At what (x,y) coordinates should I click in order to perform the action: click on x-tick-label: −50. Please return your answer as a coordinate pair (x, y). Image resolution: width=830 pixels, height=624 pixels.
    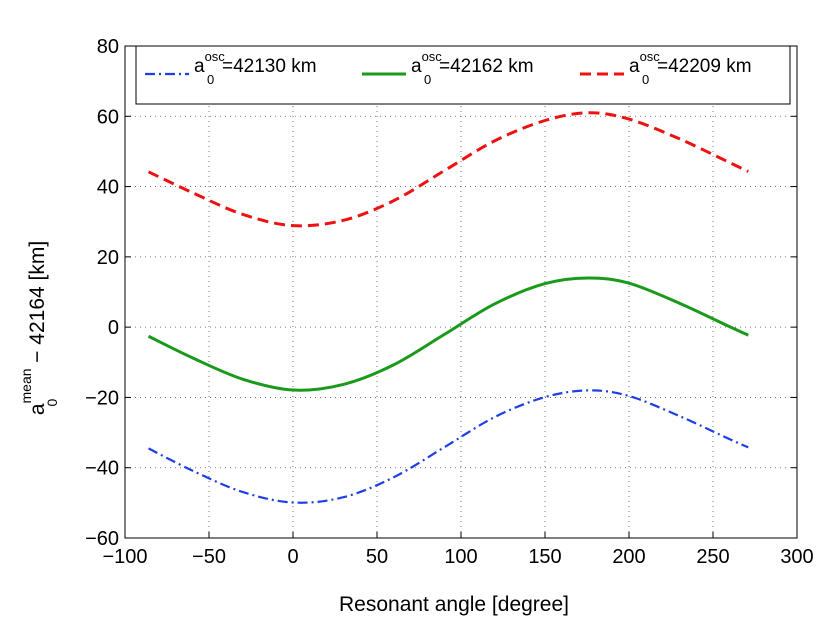
    Looking at the image, I should click on (209, 557).